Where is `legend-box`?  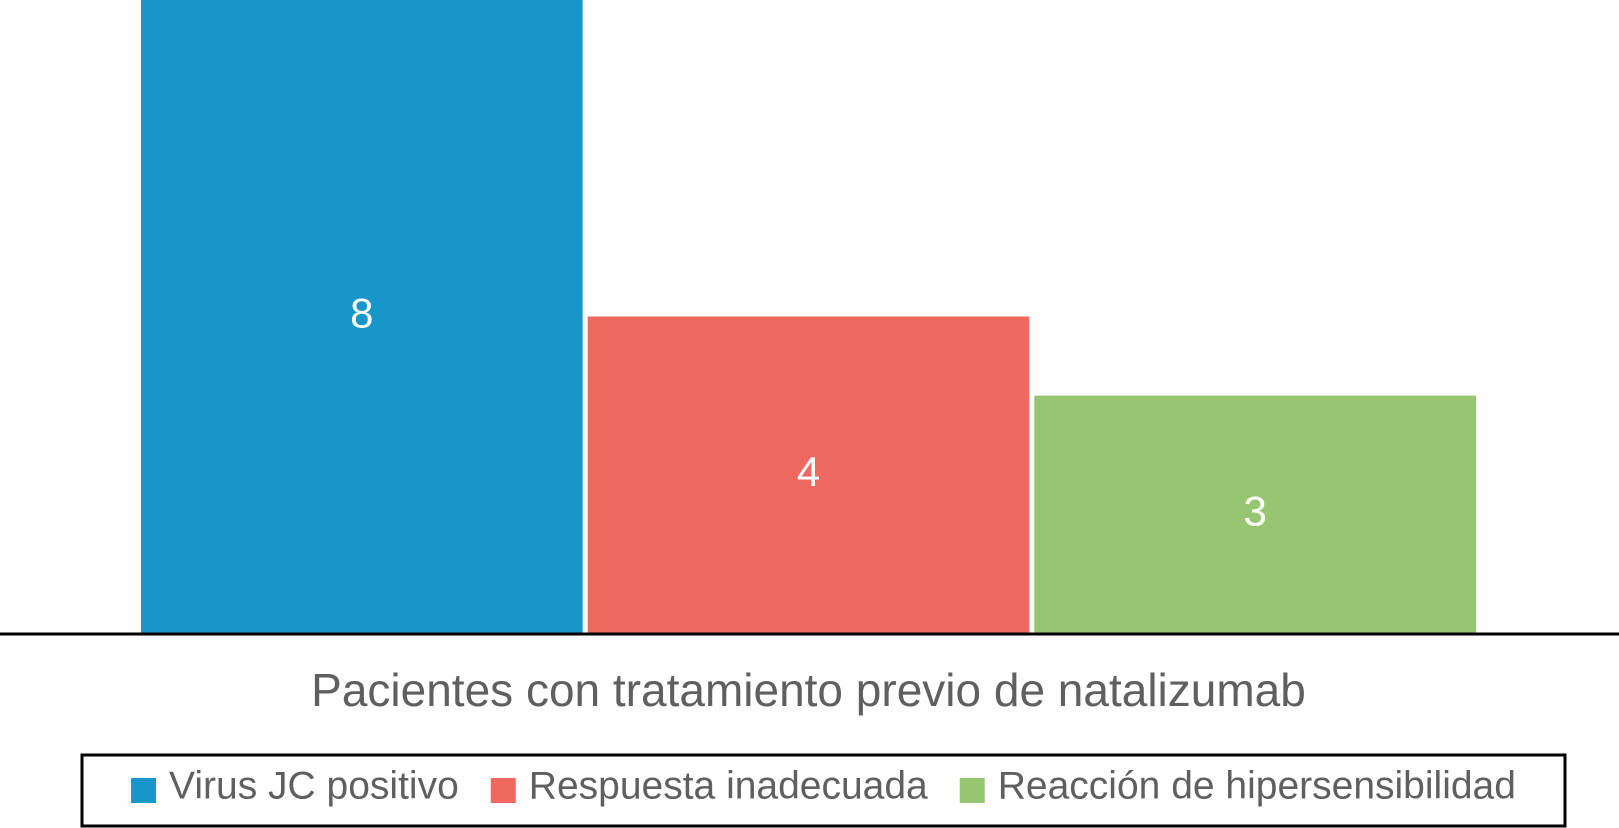 legend-box is located at coordinates (823, 790).